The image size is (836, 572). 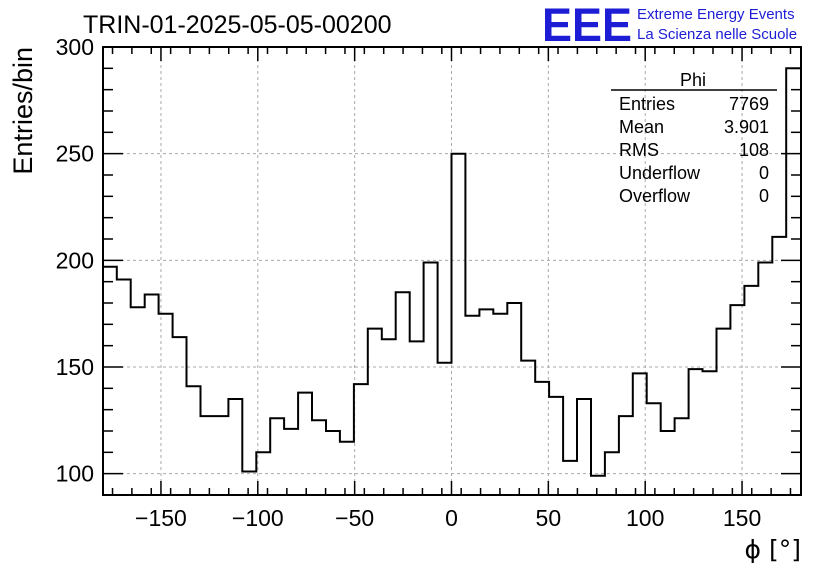 I want to click on y-axis-label: Entries/bin, so click(x=23, y=111).